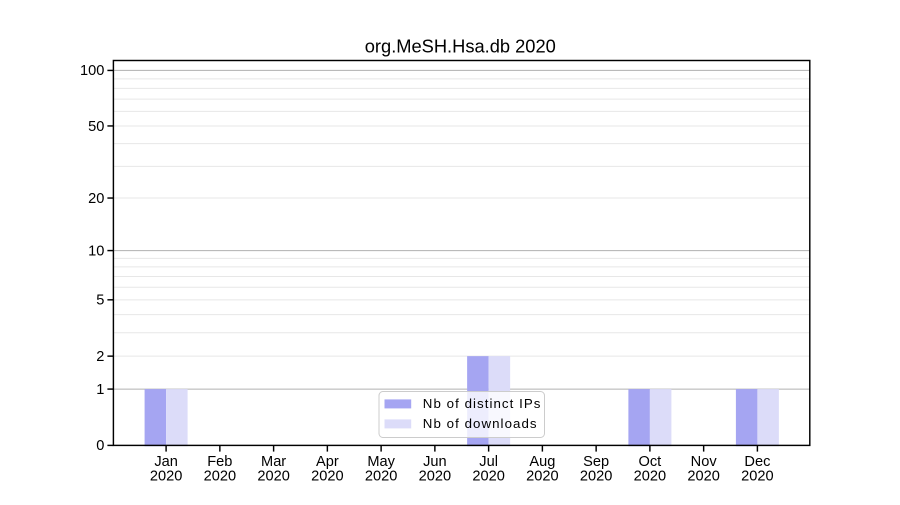 The width and height of the screenshot is (900, 505). I want to click on svg-text: 5, so click(100, 301).